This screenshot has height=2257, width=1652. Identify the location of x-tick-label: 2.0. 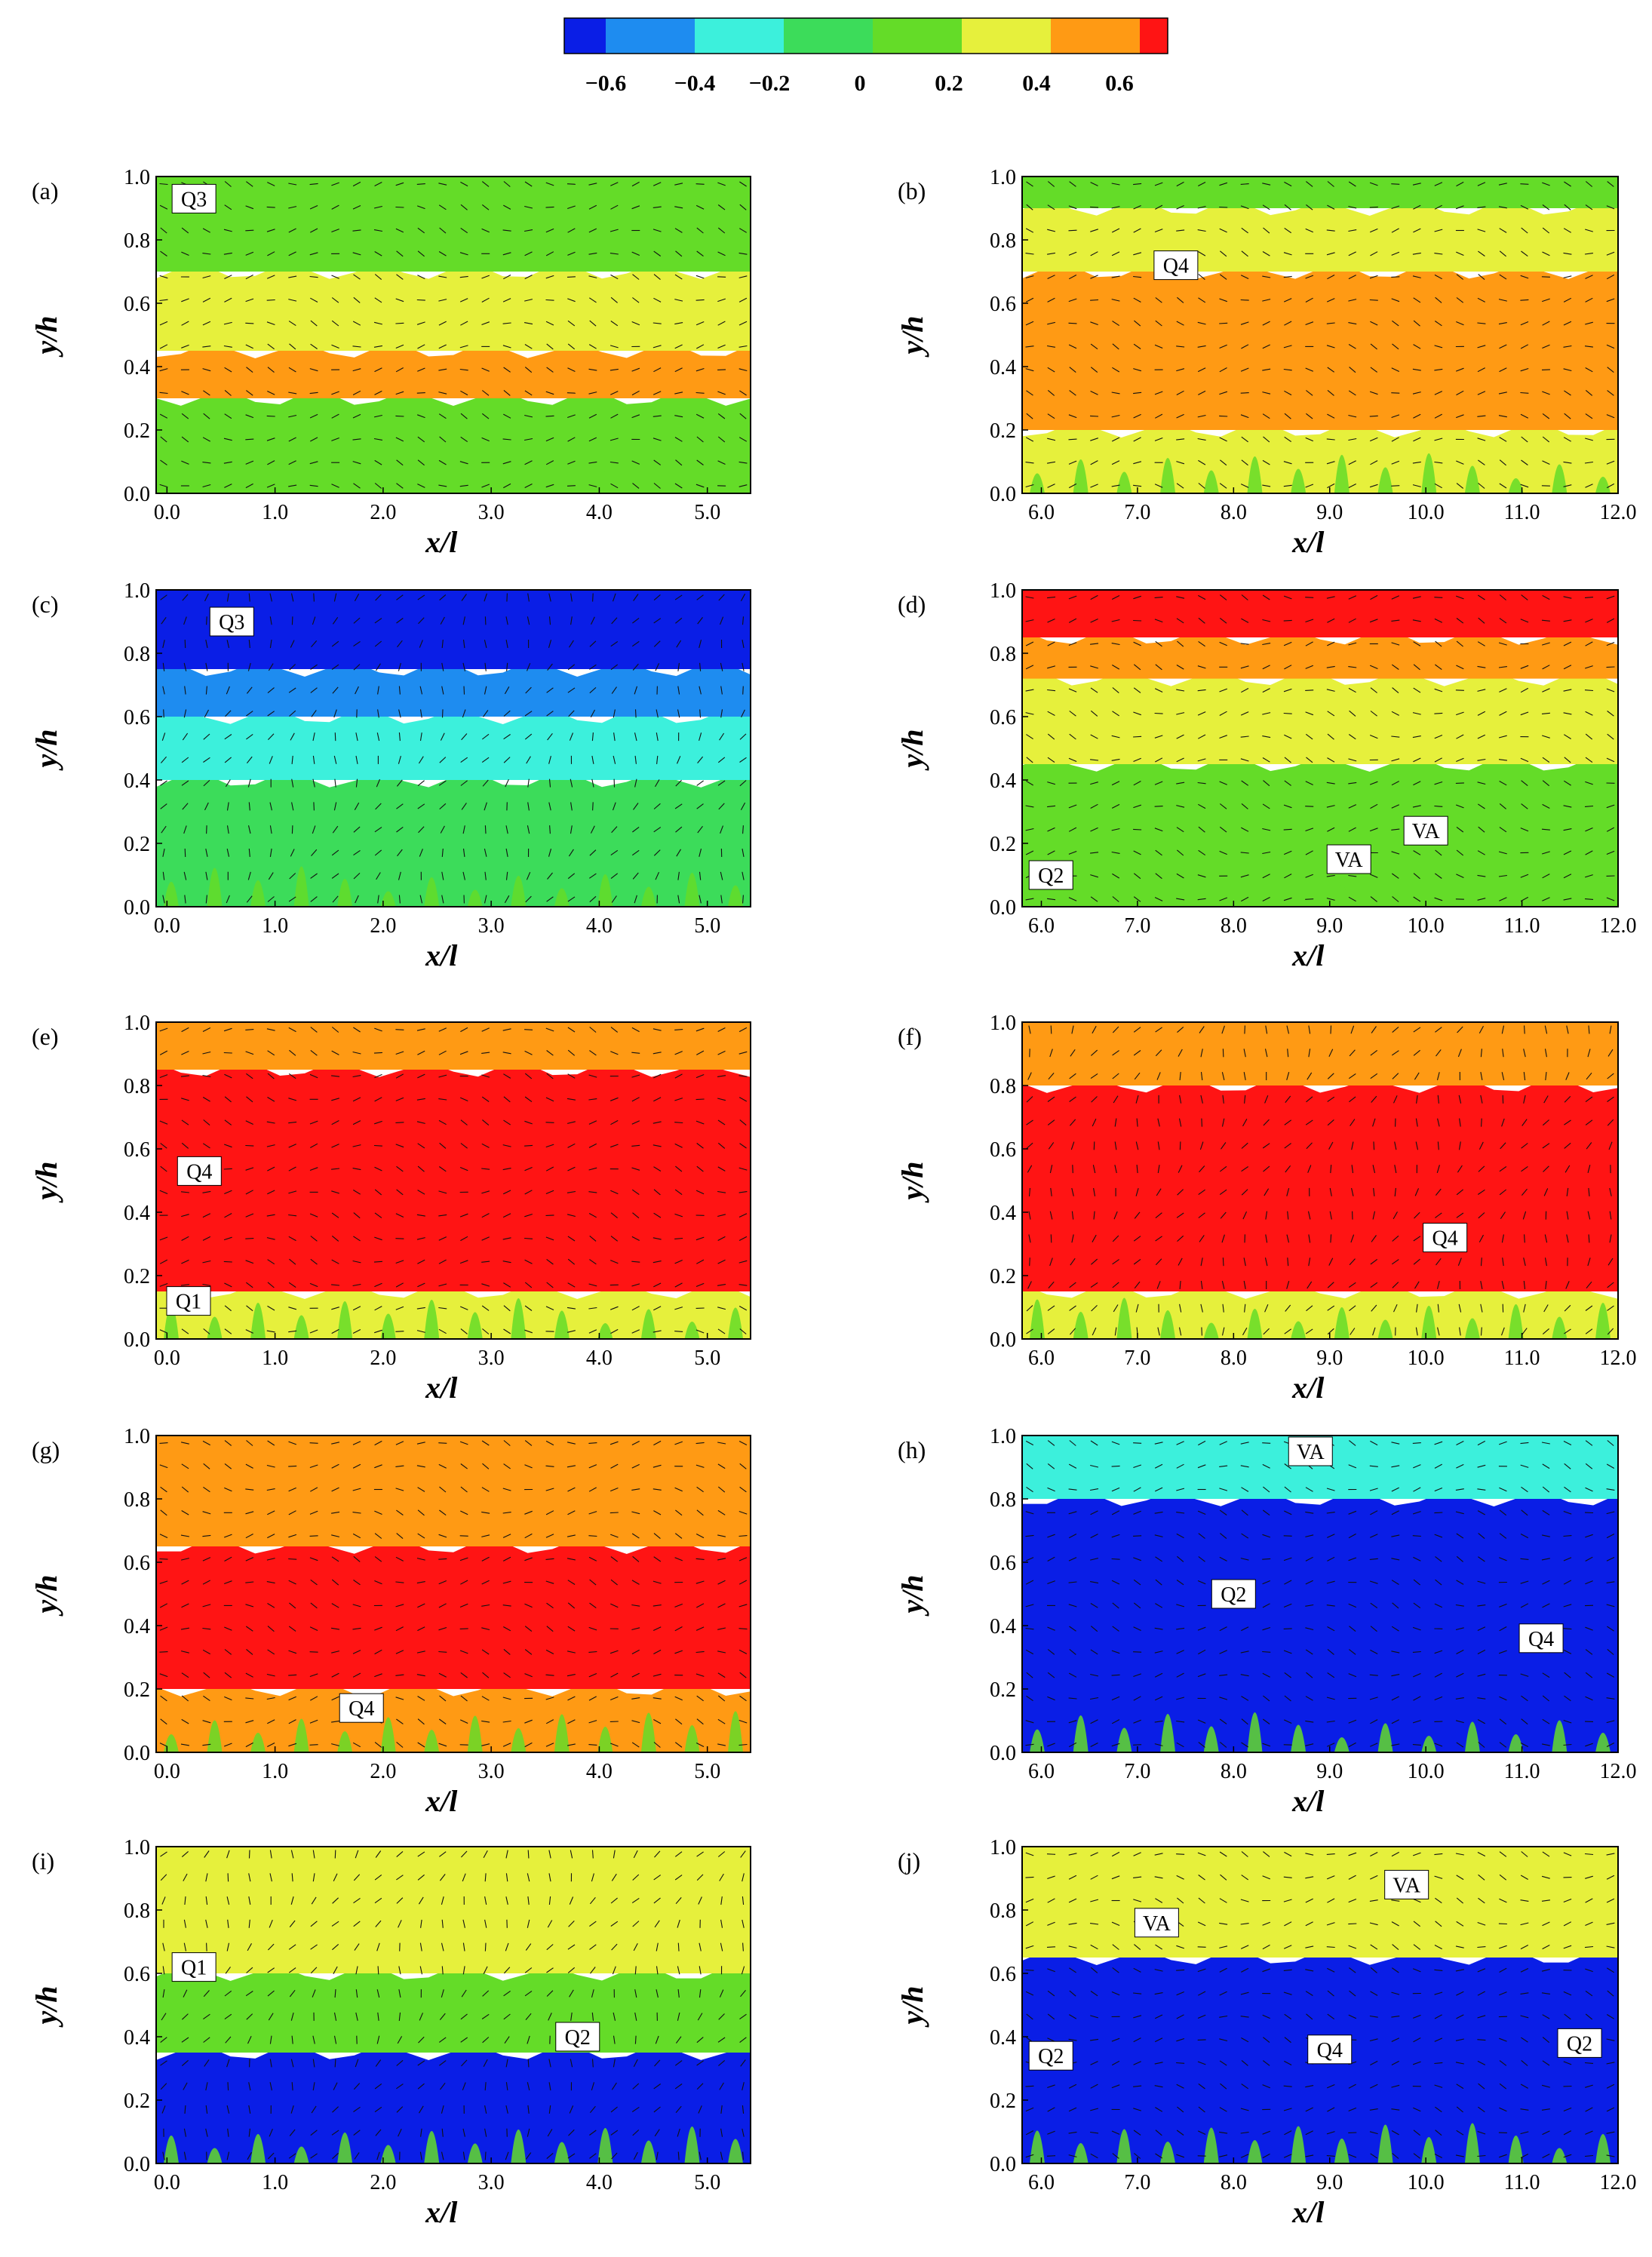
(383, 926).